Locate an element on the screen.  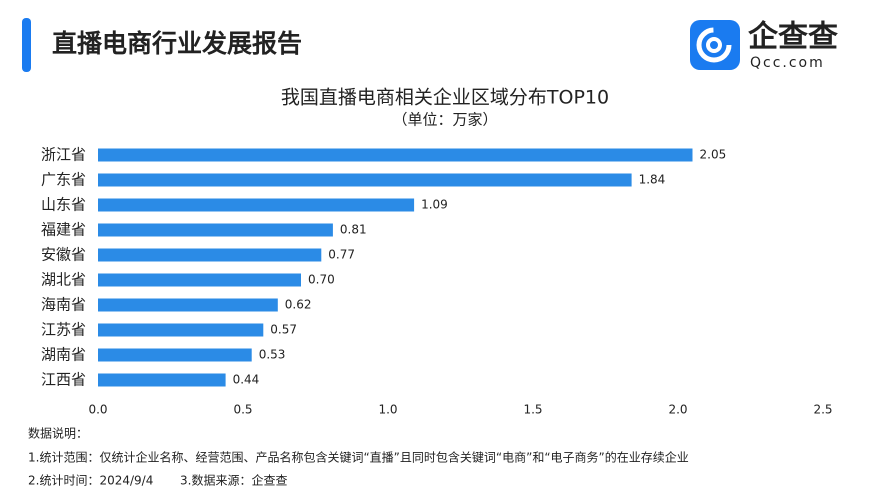
value-label: 2.05 is located at coordinates (713, 155).